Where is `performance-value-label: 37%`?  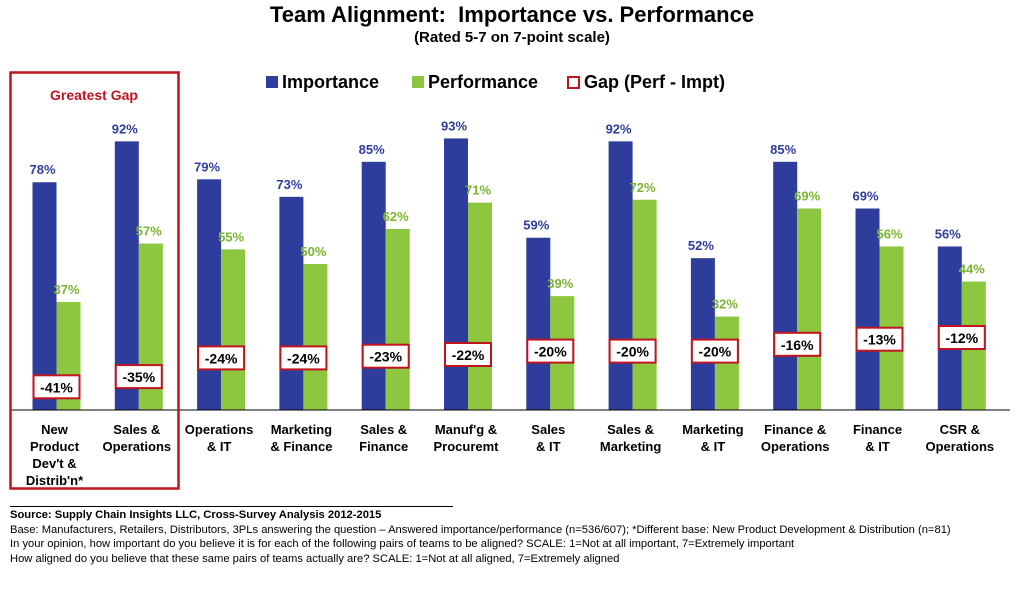
performance-value-label: 37% is located at coordinates (66, 289).